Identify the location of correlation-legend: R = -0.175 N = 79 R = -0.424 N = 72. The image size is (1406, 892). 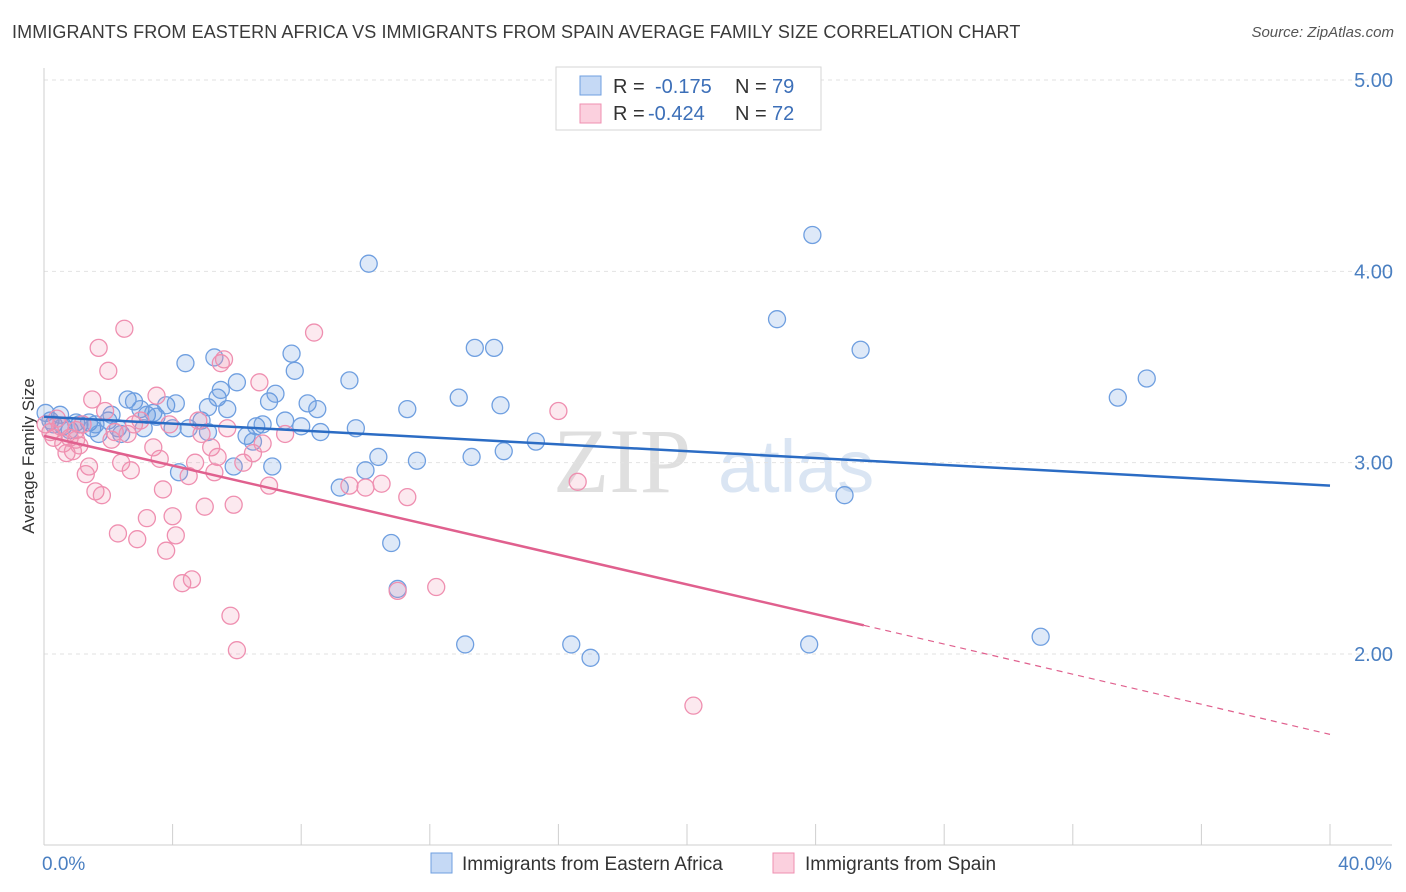
(688, 98).